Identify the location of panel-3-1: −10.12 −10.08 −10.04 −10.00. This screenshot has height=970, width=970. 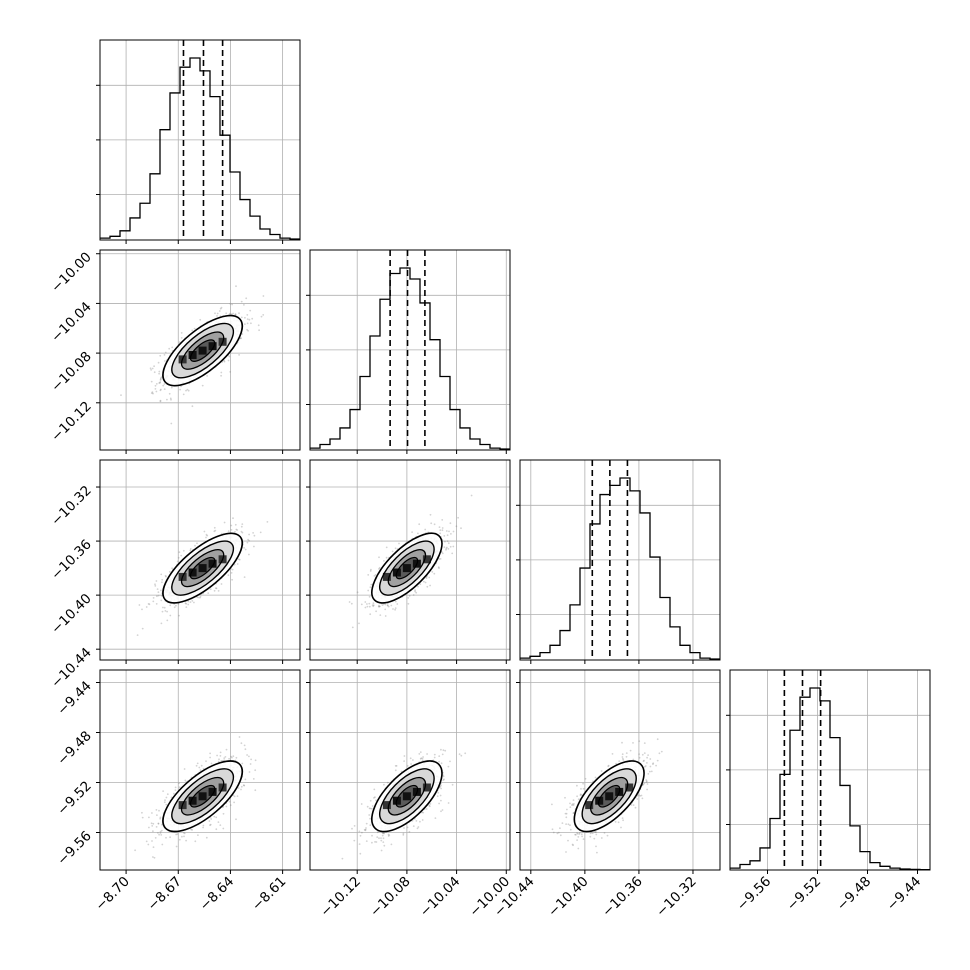
(409, 794).